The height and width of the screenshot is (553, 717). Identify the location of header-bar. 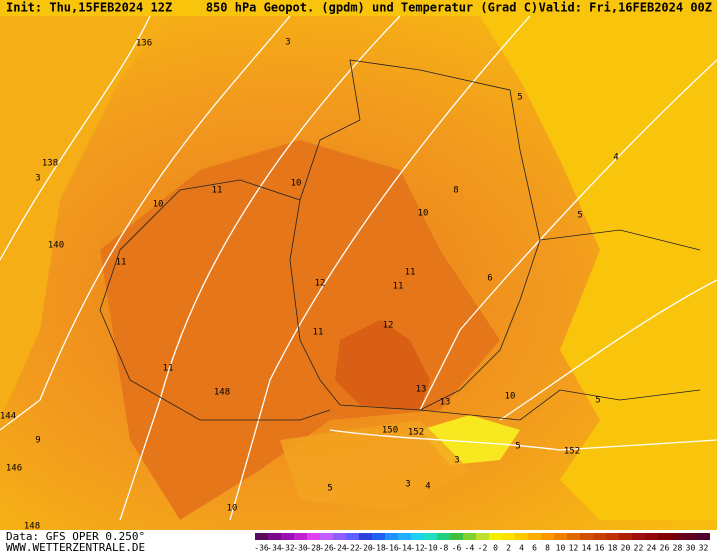
(358, 8).